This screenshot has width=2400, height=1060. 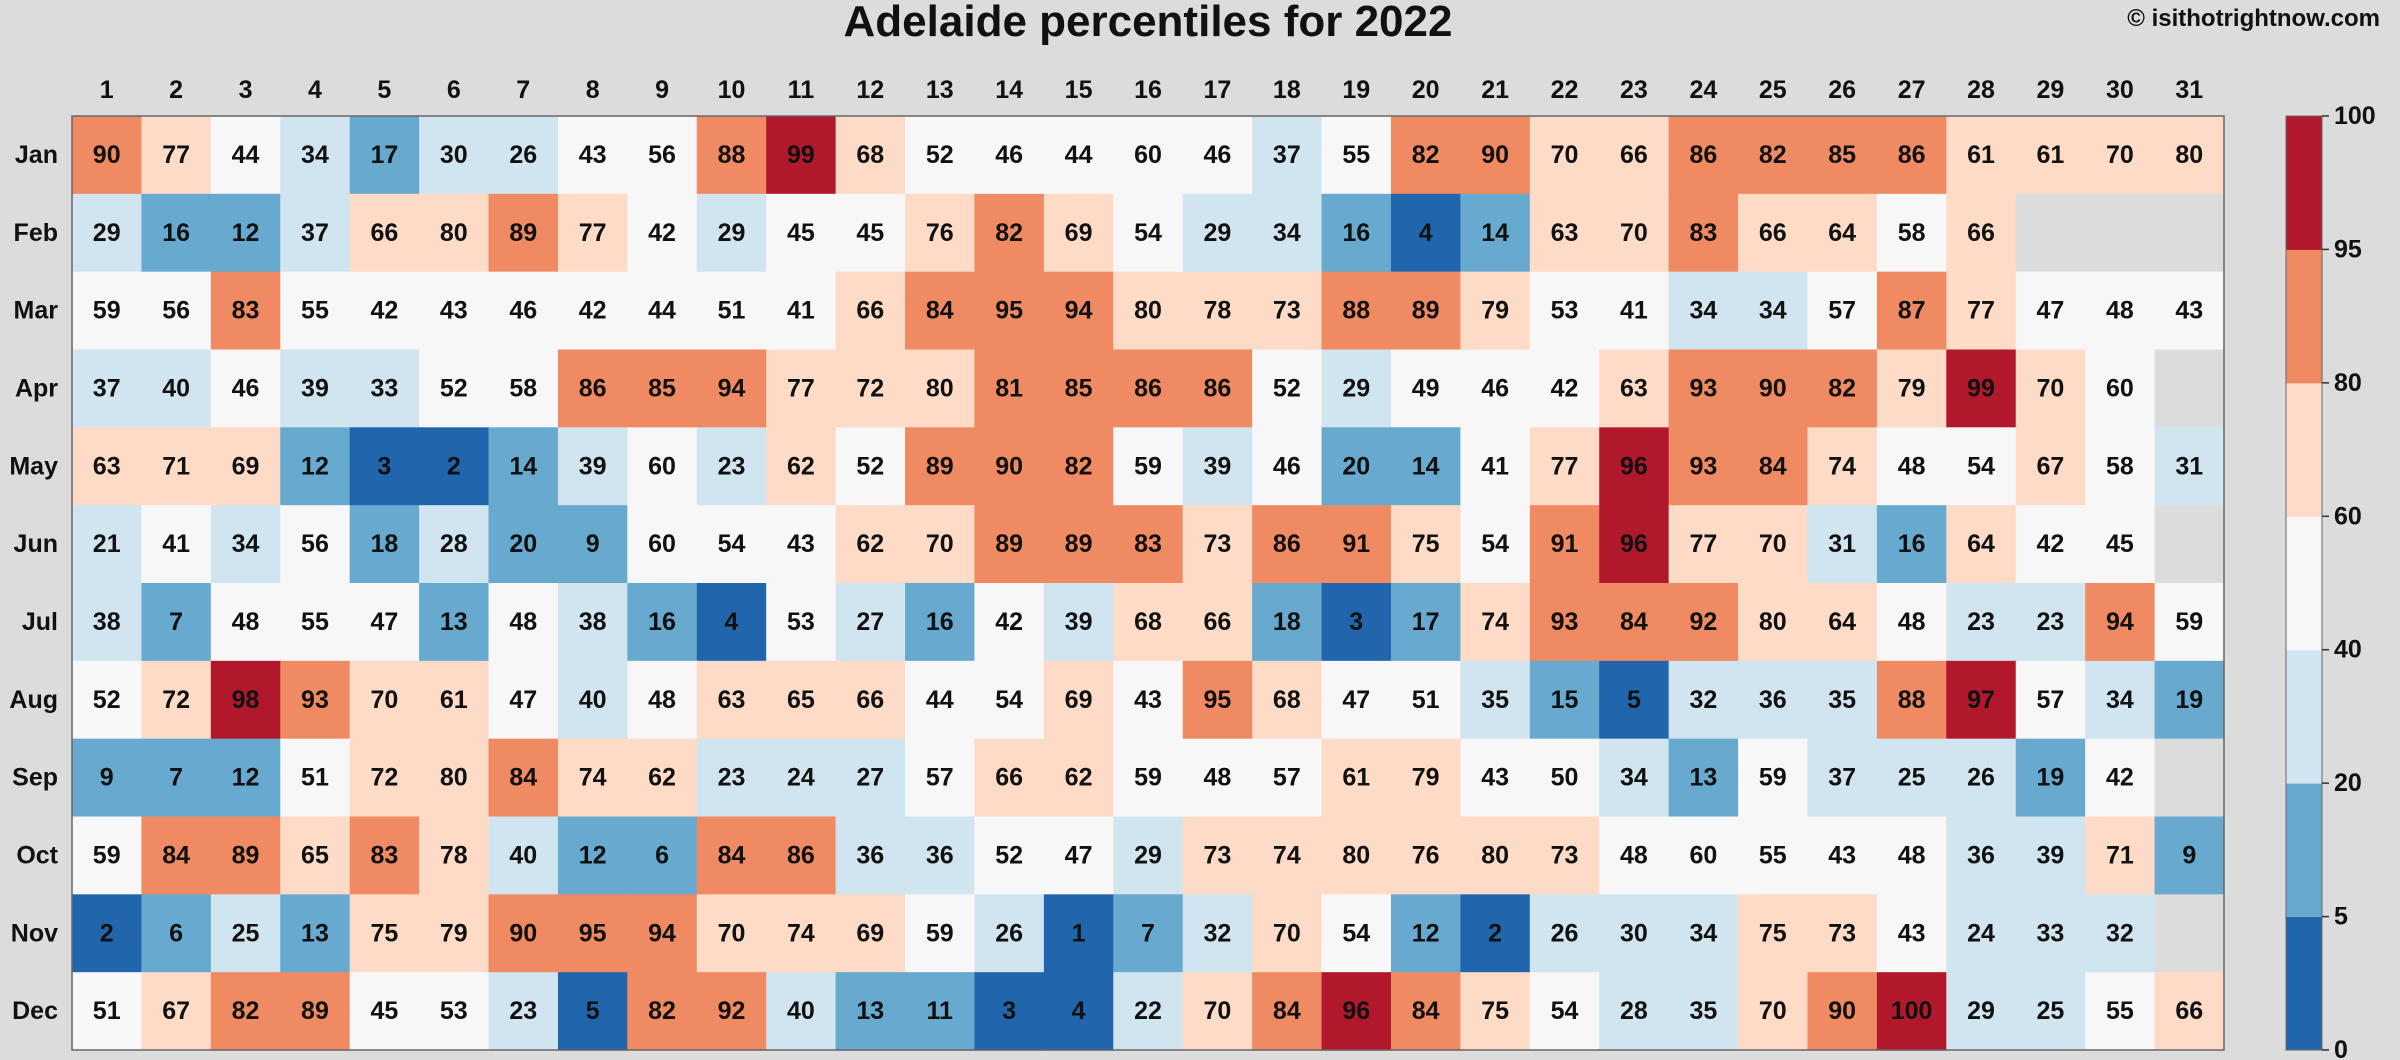 I want to click on column-label: 21, so click(x=1495, y=90).